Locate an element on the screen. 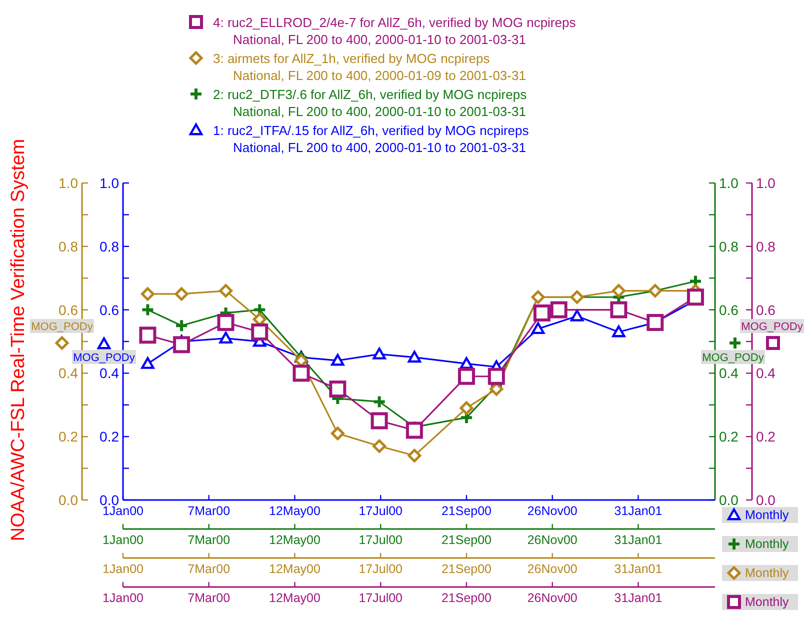 The width and height of the screenshot is (805, 617). text: 0.6 is located at coordinates (68, 310).